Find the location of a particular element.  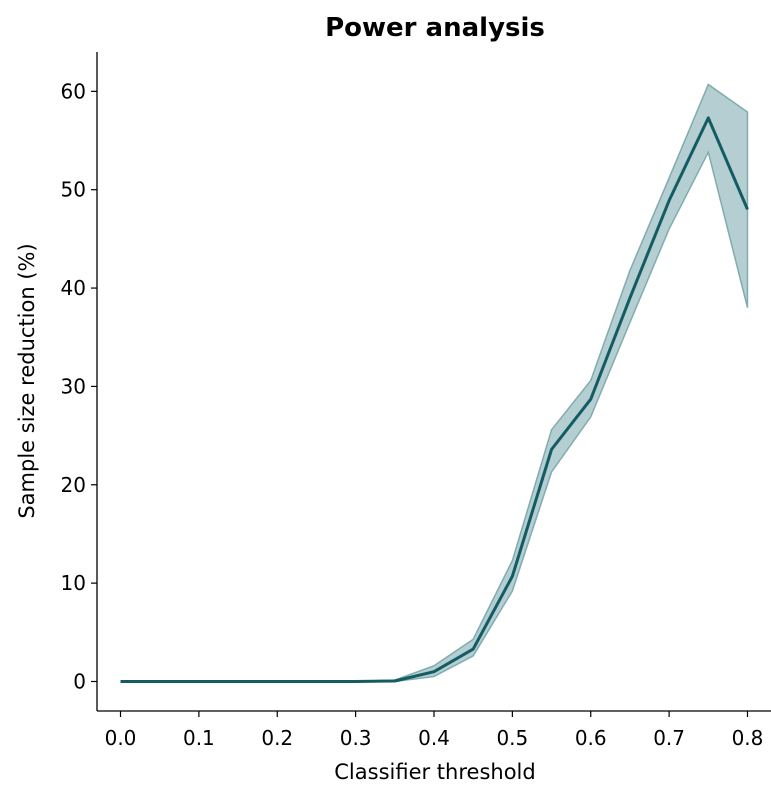

y-axis-label: Sample size reduction (%) is located at coordinates (27, 380).